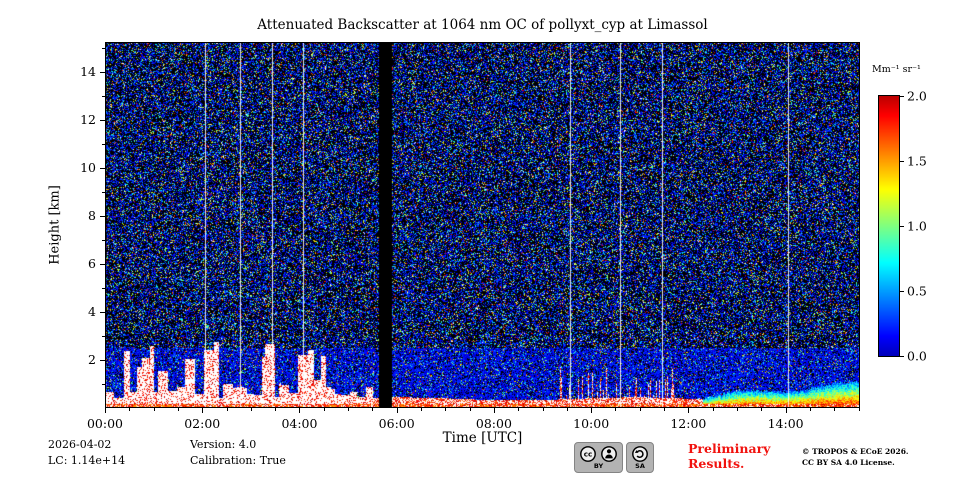 This screenshot has height=480, width=960. Describe the element at coordinates (591, 423) in the screenshot. I see `x-tick-label: 10:00` at that location.